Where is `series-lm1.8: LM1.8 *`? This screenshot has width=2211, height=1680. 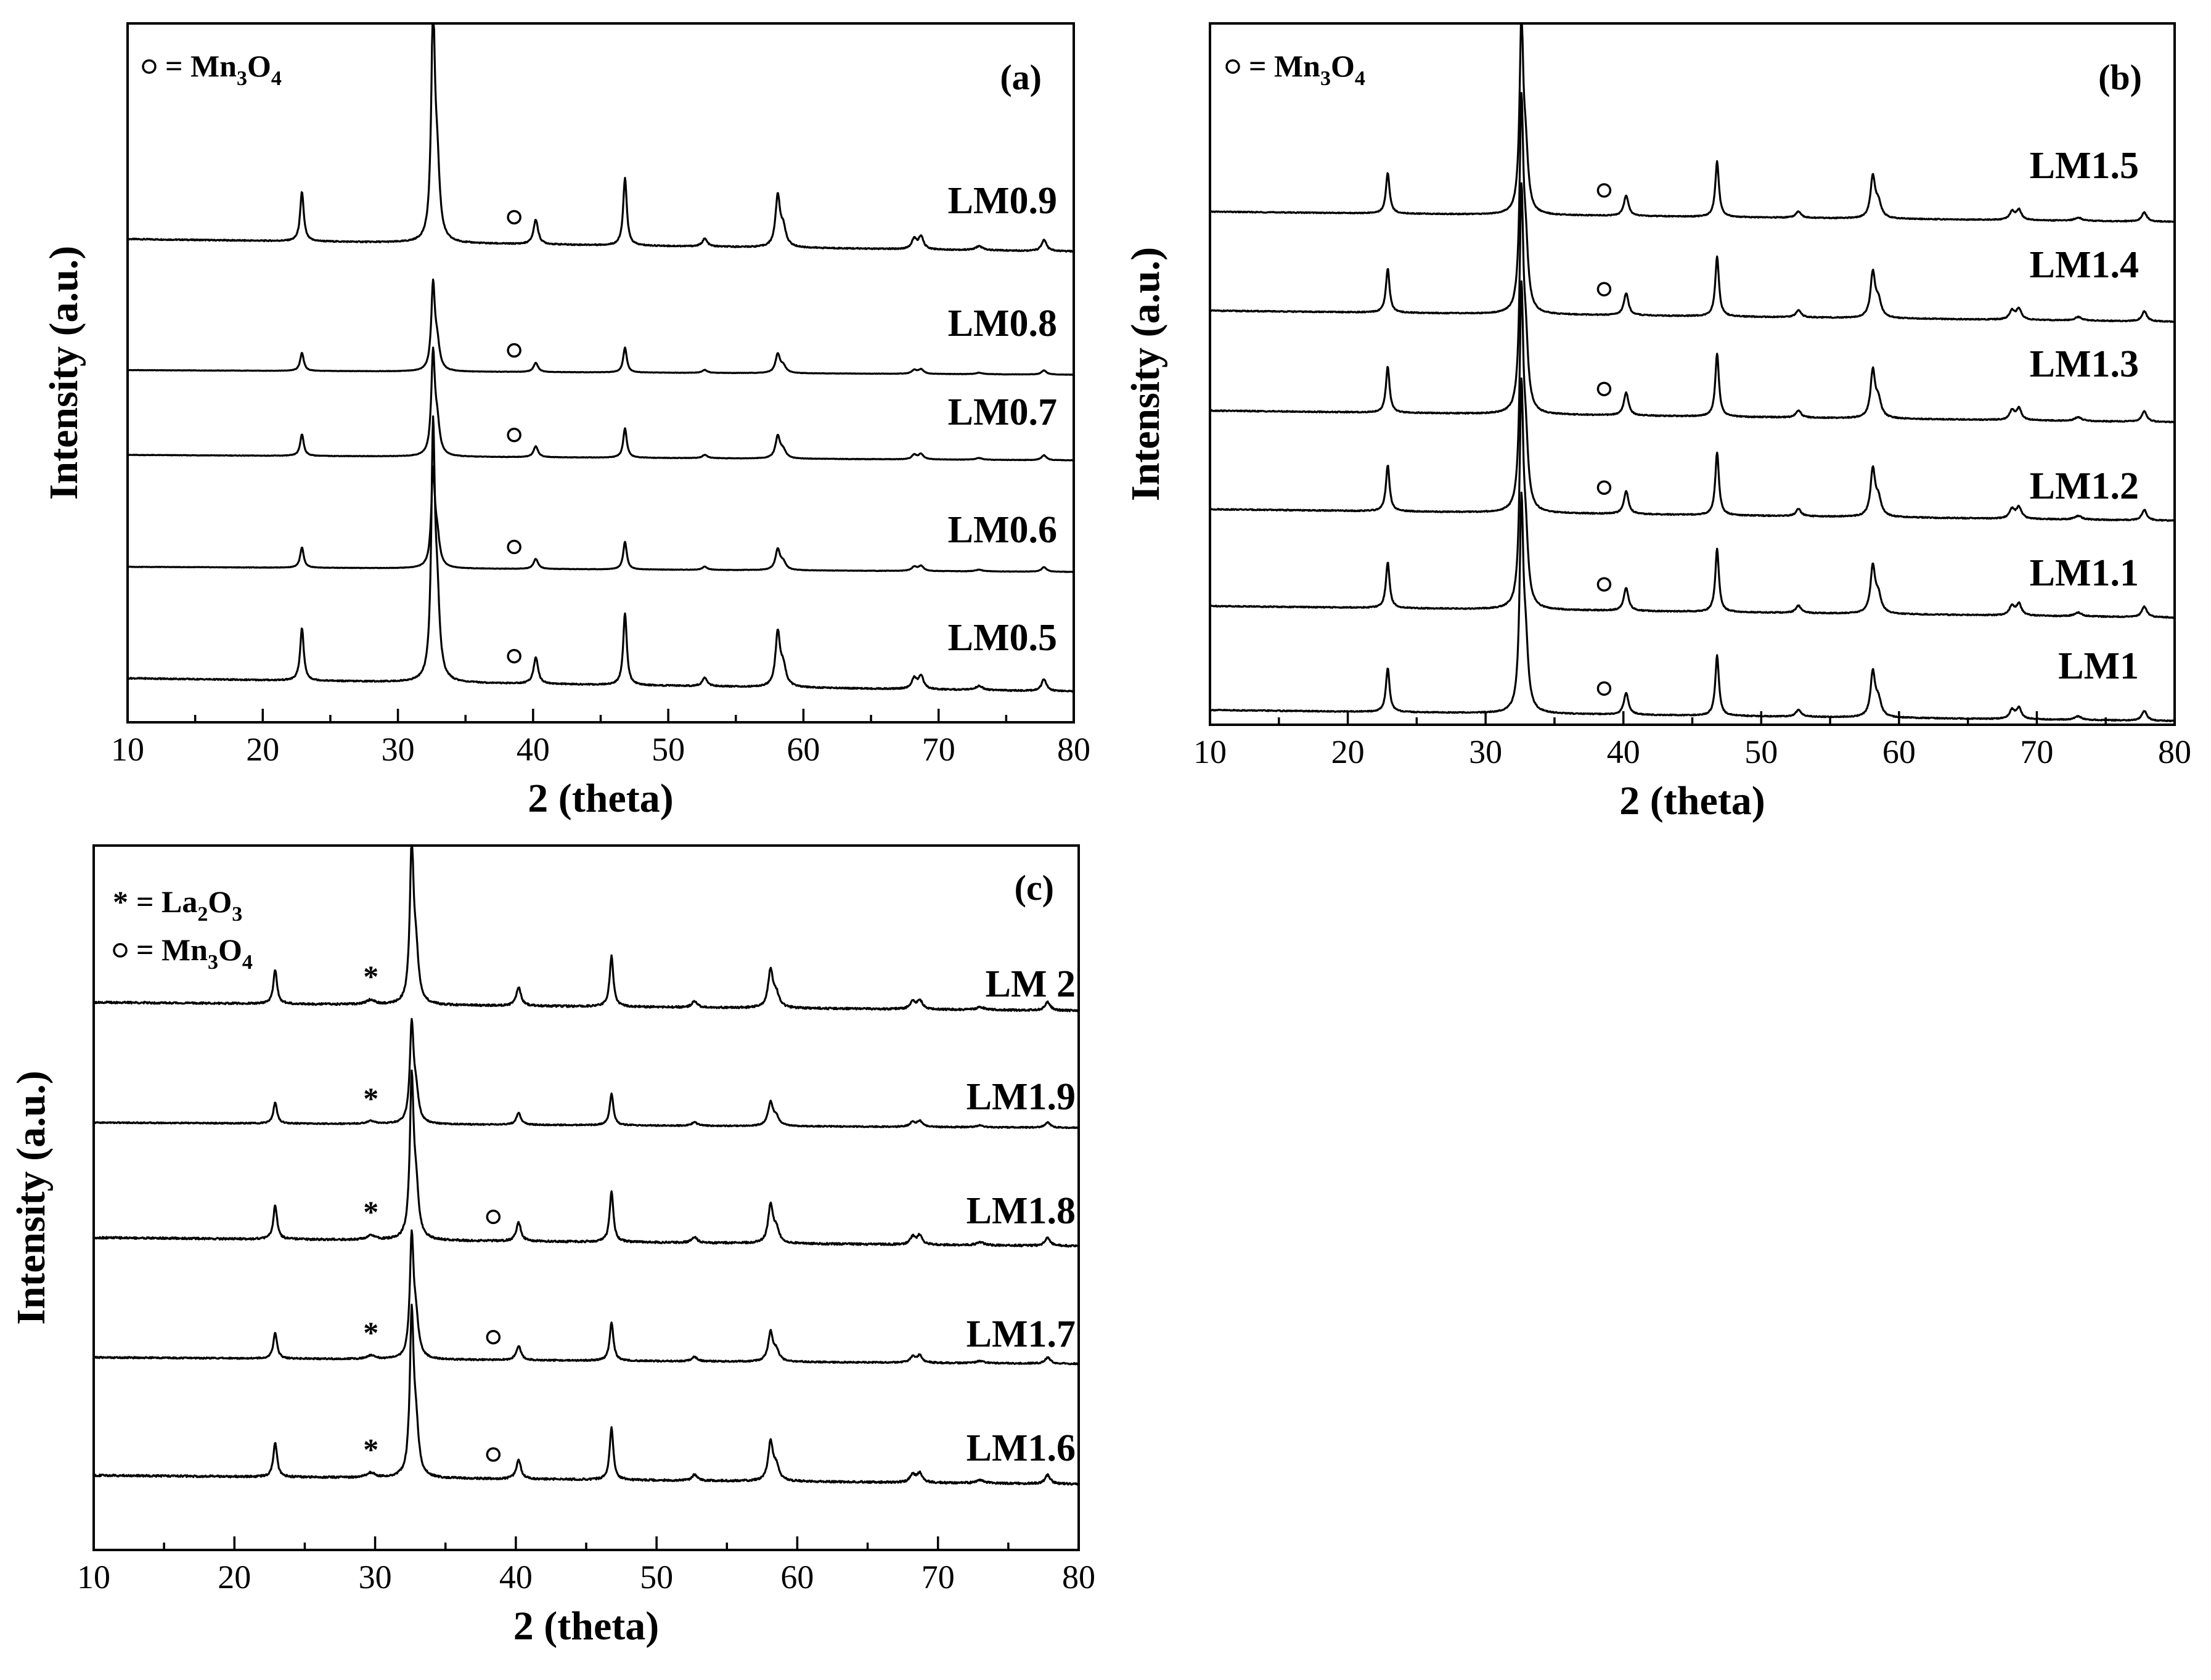
series-lm1.8: LM1.8 * is located at coordinates (586, 1159).